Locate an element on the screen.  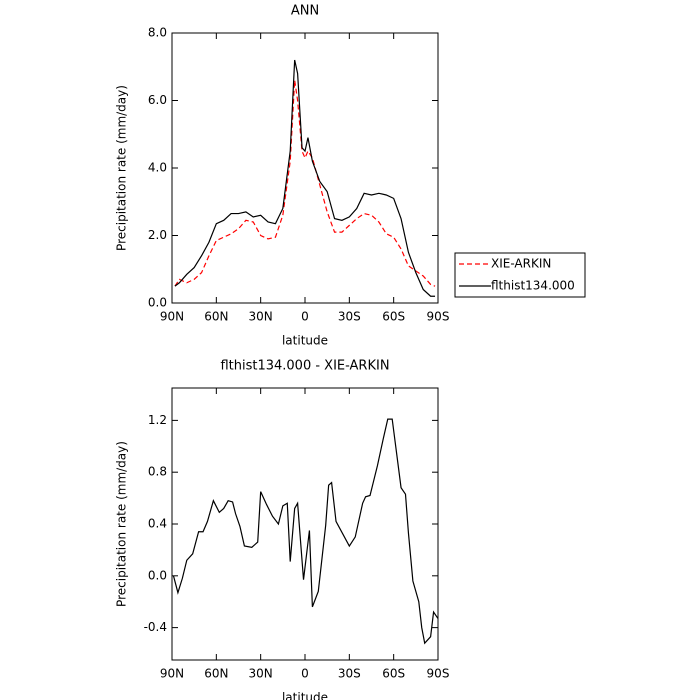
y-tick-label: 6.0 is located at coordinates (157, 100).